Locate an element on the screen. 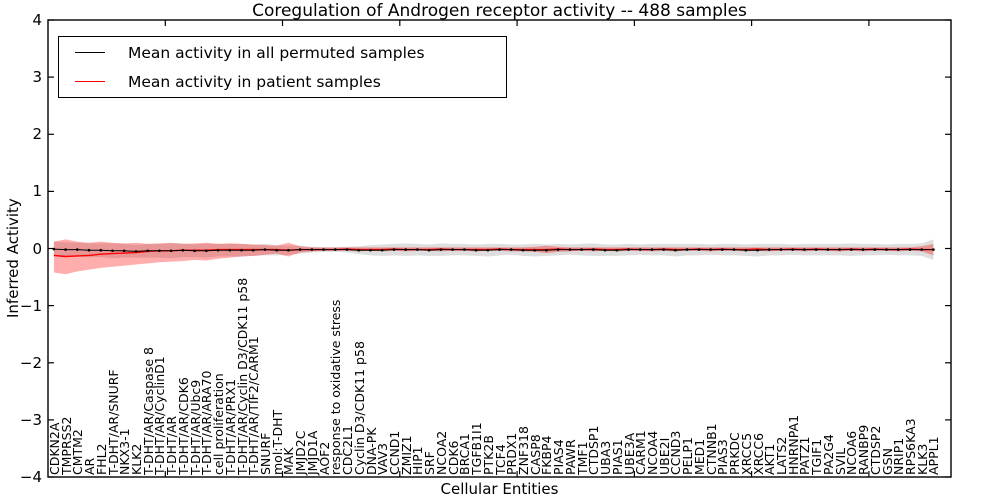 This screenshot has width=1000, height=500. x-axis-label: Cellular Entities is located at coordinates (499, 489).